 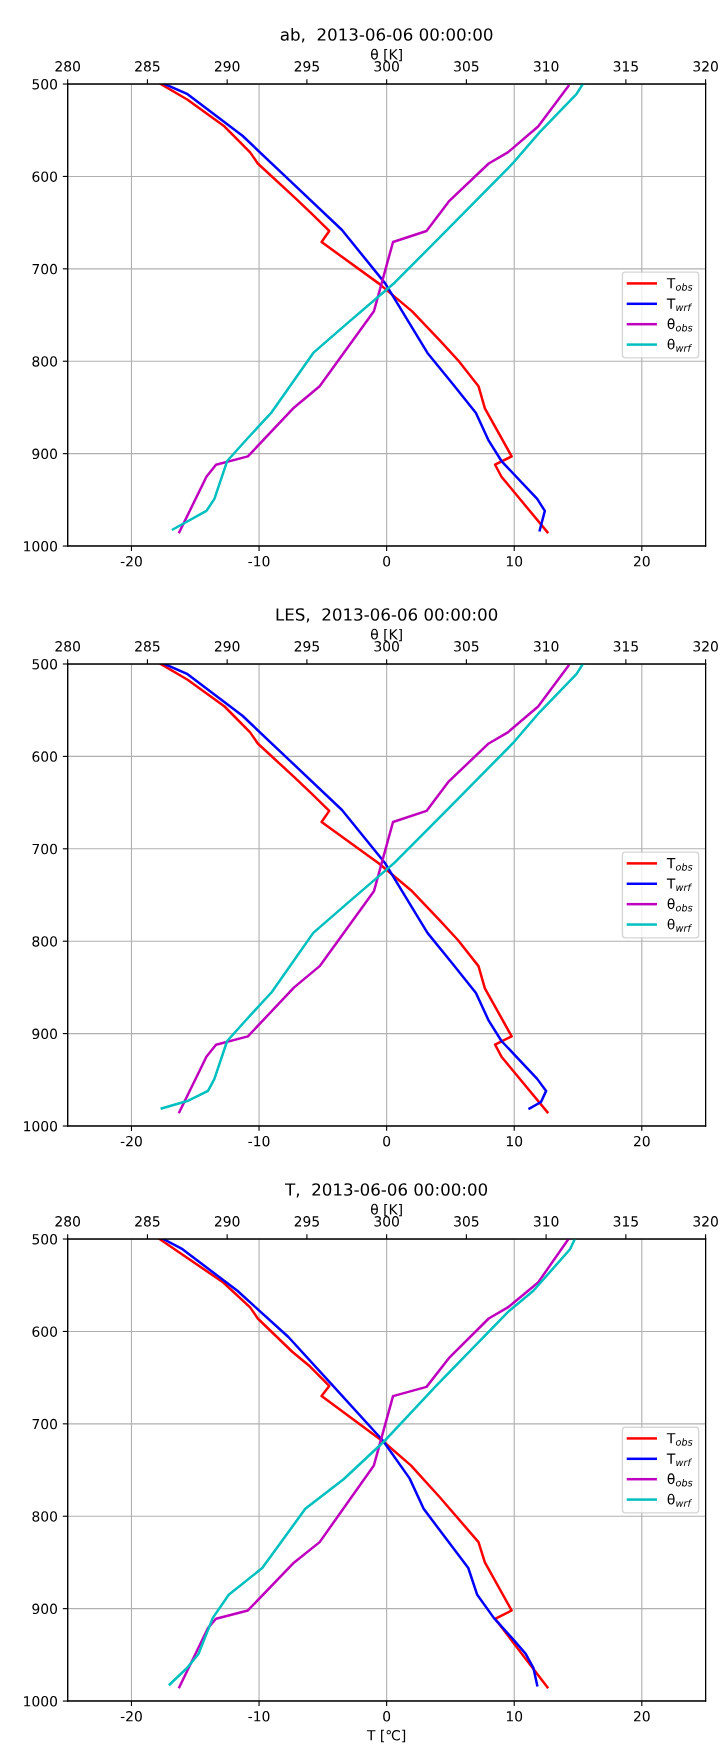 What do you see at coordinates (386, 35) in the screenshot?
I see `chart-title: ab, 2013-06-06 00:00:00` at bounding box center [386, 35].